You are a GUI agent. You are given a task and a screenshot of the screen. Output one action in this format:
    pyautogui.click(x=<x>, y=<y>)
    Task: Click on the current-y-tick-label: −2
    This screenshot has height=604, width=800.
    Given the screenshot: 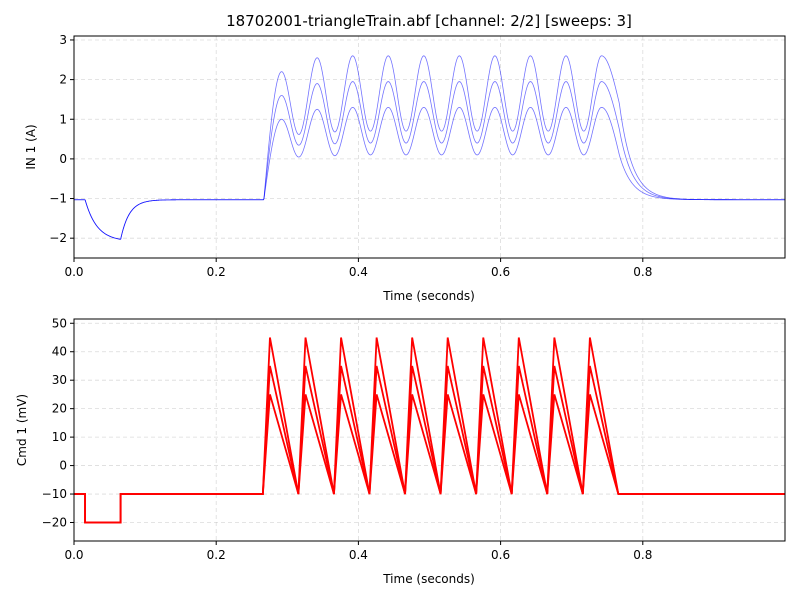 What is the action you would take?
    pyautogui.click(x=58, y=238)
    